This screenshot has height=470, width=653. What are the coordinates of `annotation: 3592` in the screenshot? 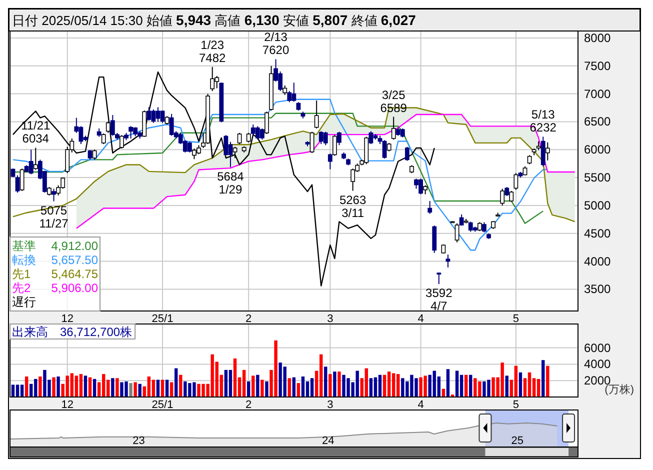 It's located at (439, 293).